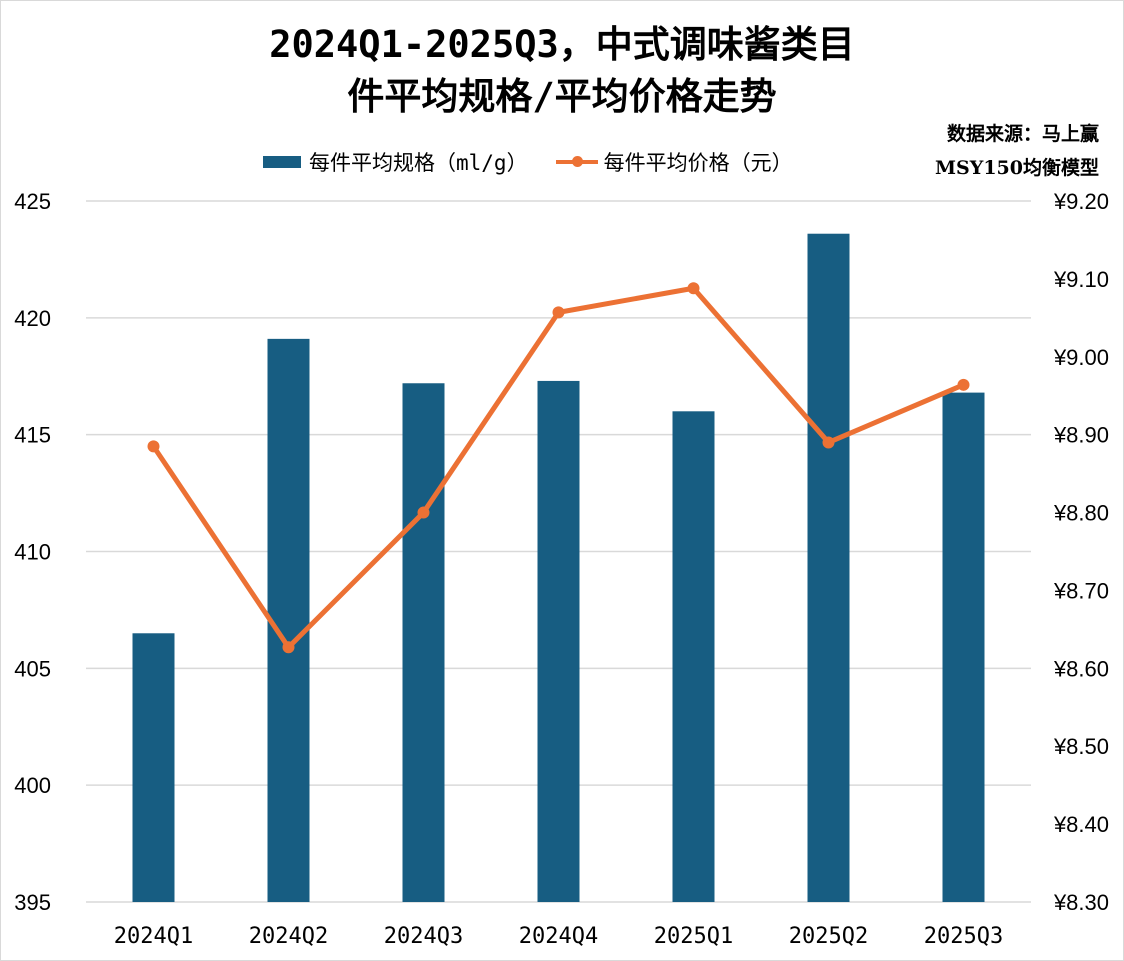 The image size is (1124, 961). Describe the element at coordinates (32, 201) in the screenshot. I see `left-axis-tick-label: 425` at that location.